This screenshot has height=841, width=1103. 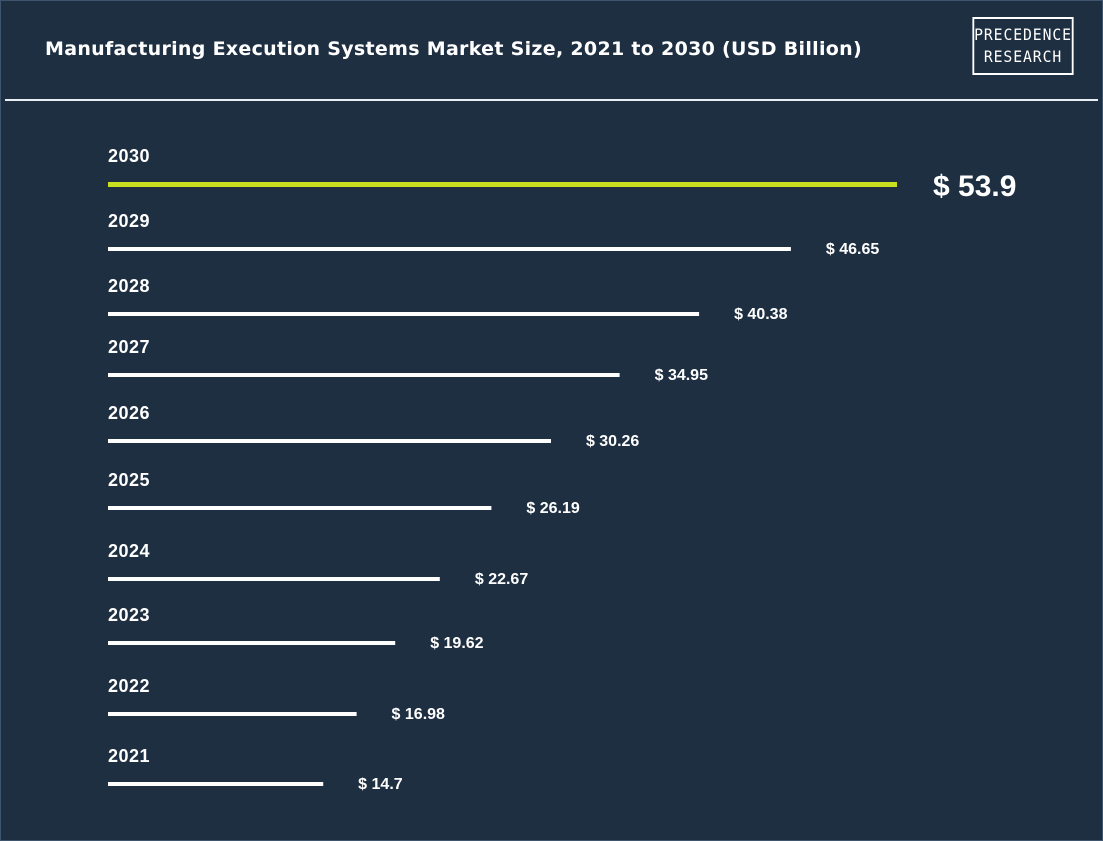 What do you see at coordinates (404, 314) in the screenshot?
I see `bar-2028` at bounding box center [404, 314].